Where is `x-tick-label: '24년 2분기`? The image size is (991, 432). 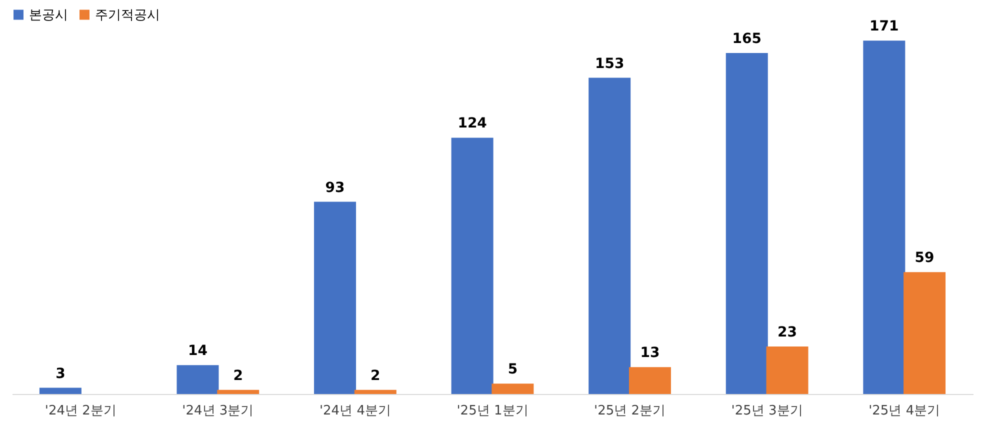
x-tick-label: '24년 2분기 is located at coordinates (80, 411).